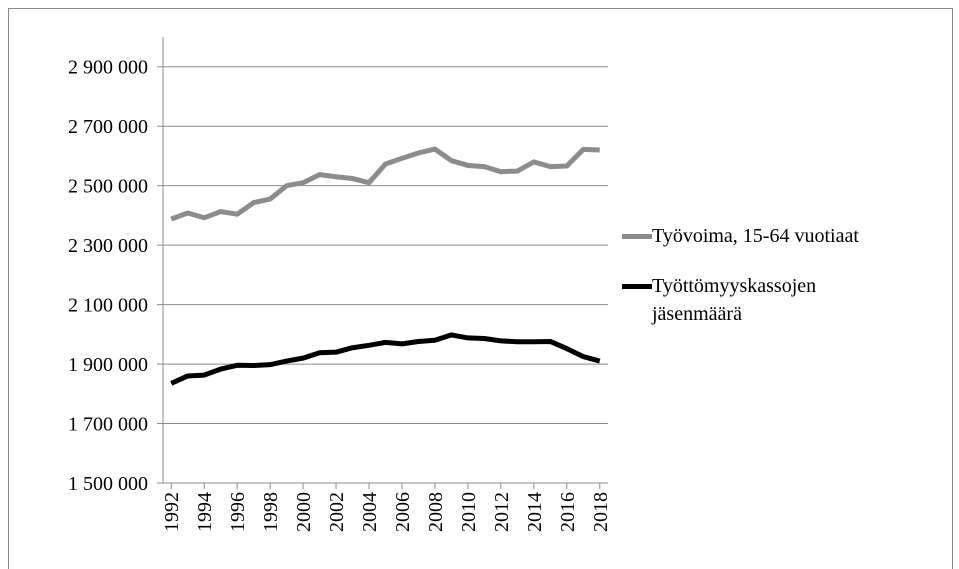  Describe the element at coordinates (172, 512) in the screenshot. I see `x-tick-label: 1992` at that location.